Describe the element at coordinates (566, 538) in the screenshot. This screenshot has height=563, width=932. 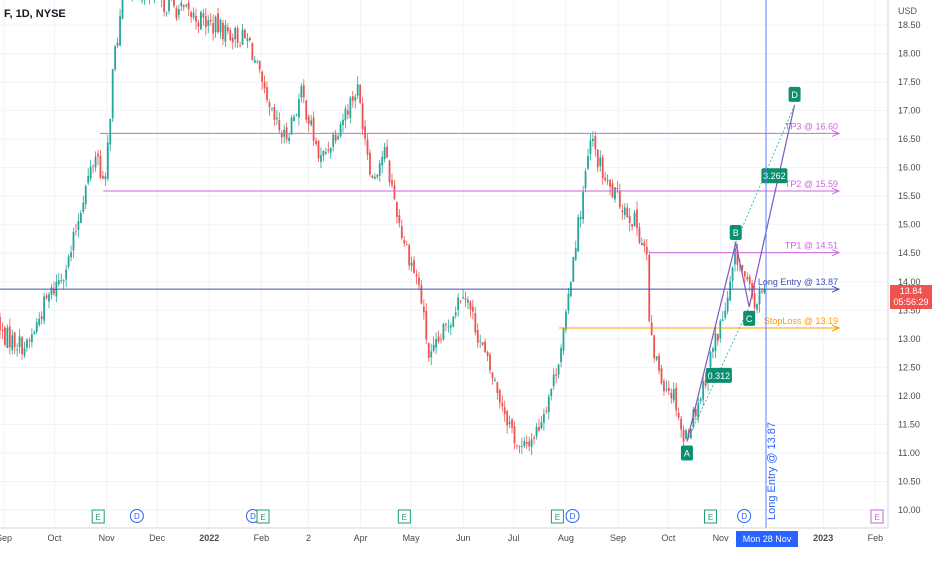
I see `time-tick-label: Aug` at that location.